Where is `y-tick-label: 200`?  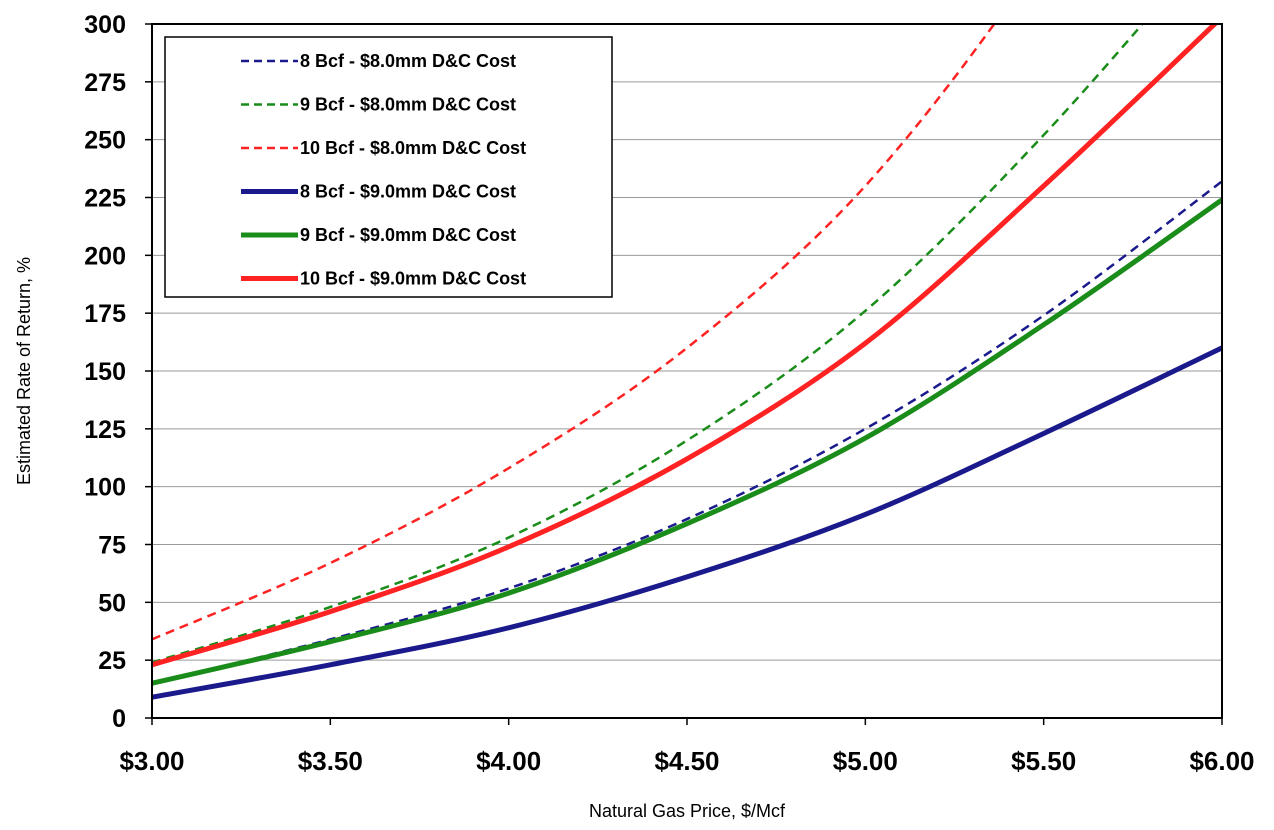 y-tick-label: 200 is located at coordinates (105, 256).